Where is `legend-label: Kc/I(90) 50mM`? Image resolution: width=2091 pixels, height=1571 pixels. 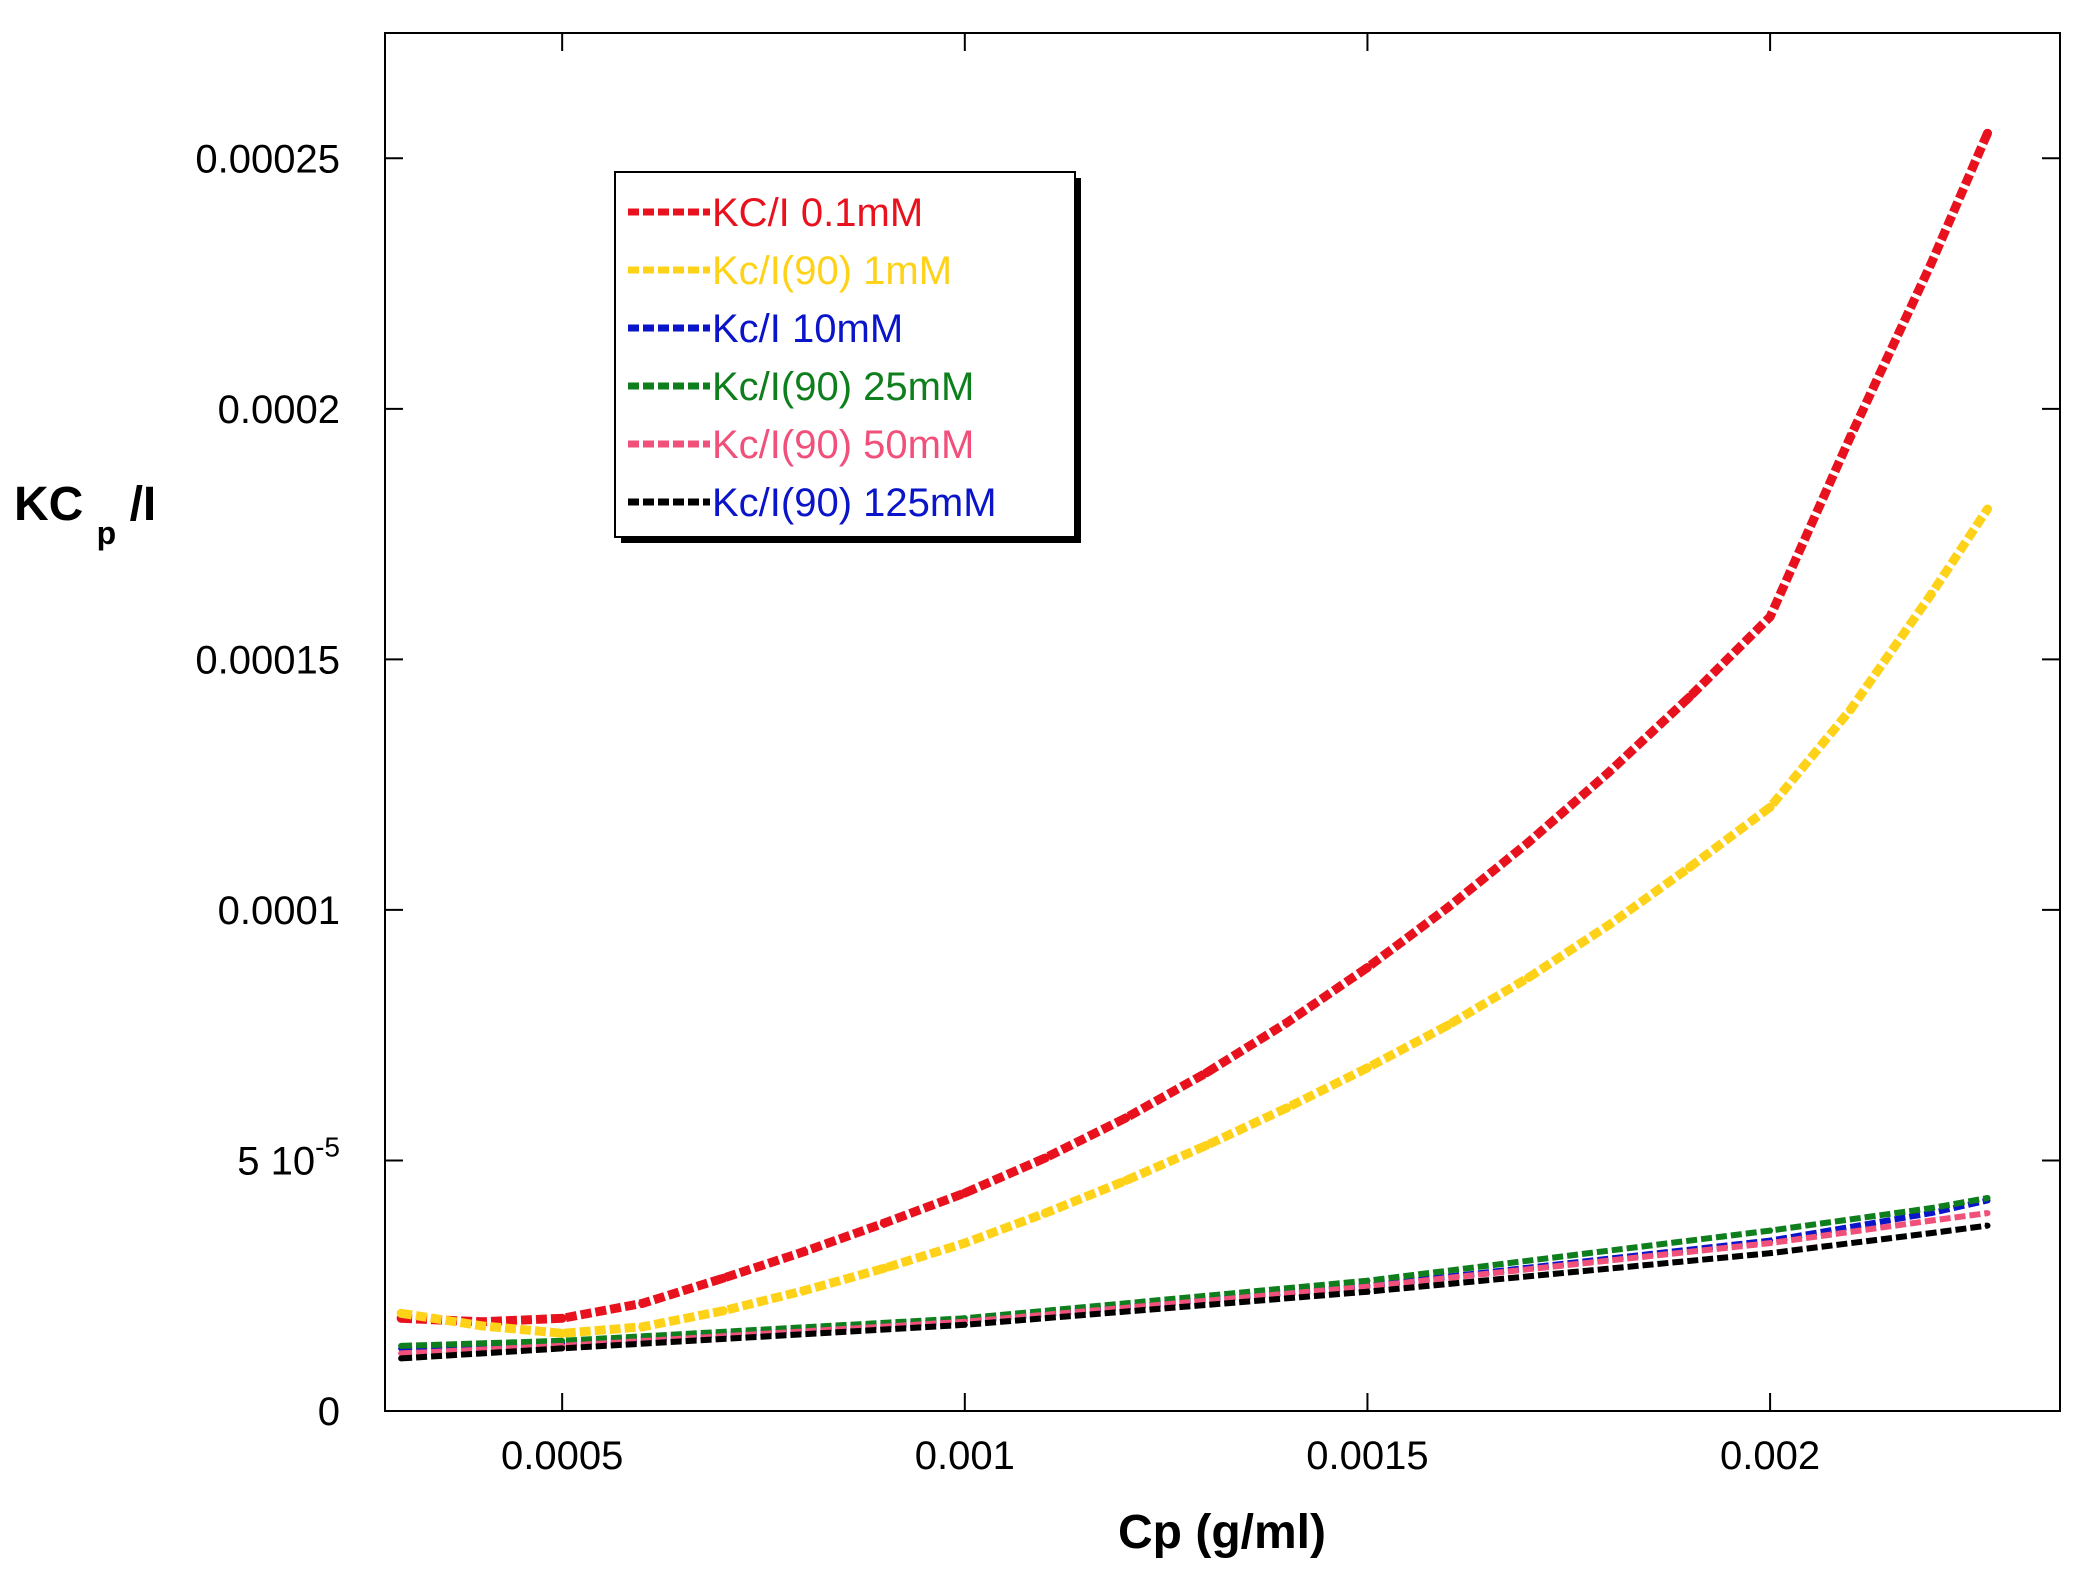
legend-label: Kc/I(90) 50mM is located at coordinates (843, 445).